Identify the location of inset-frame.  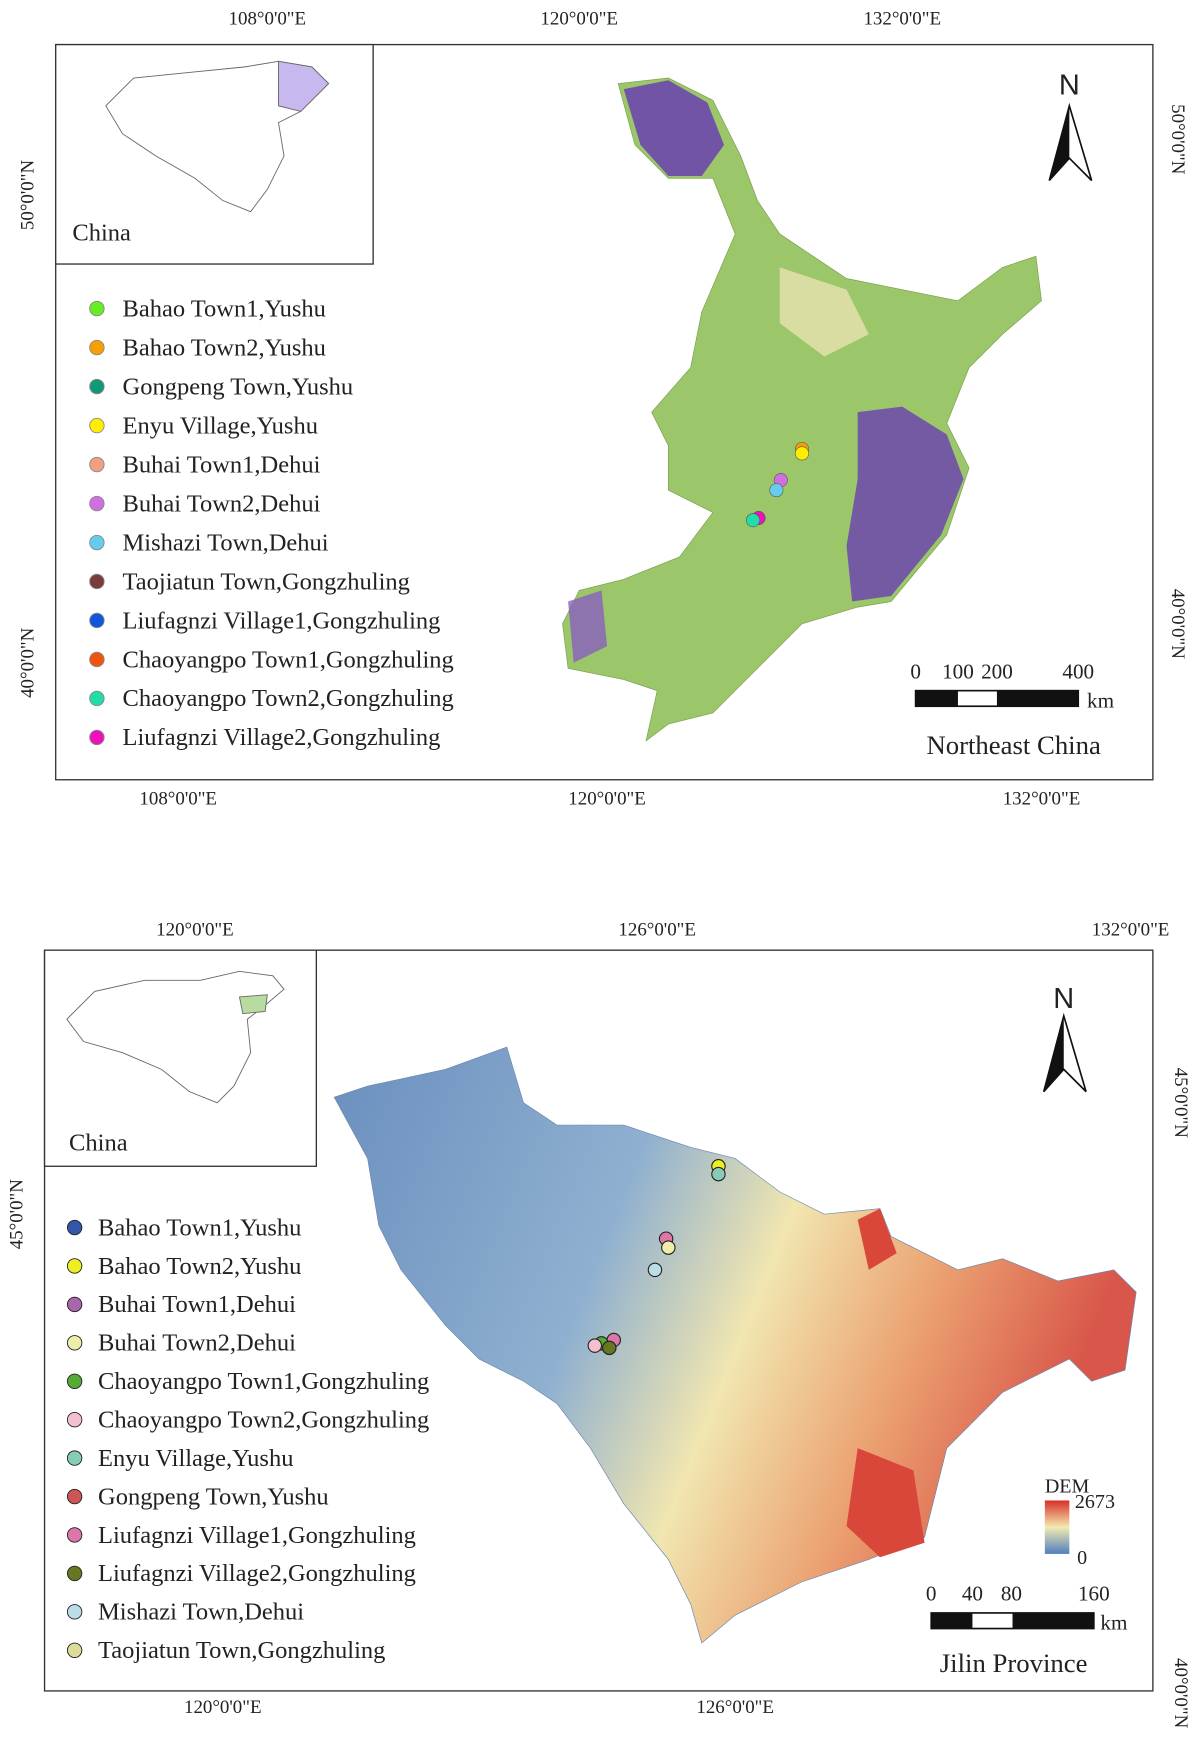
(180, 1058).